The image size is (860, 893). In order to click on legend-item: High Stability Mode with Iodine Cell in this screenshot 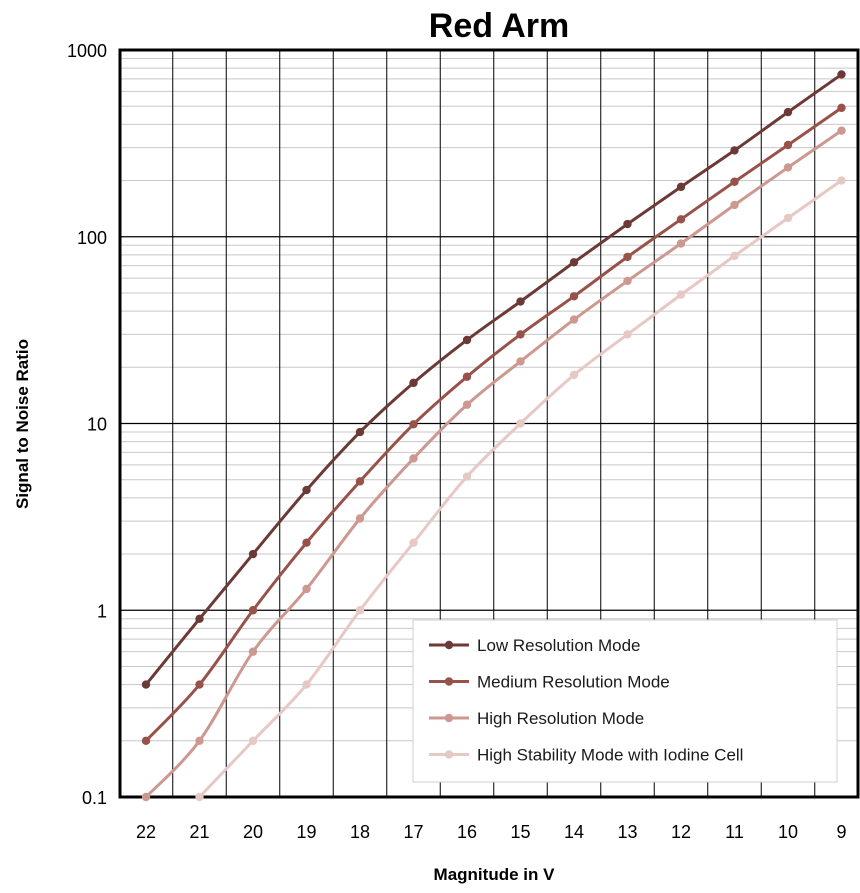, I will do `click(586, 755)`.